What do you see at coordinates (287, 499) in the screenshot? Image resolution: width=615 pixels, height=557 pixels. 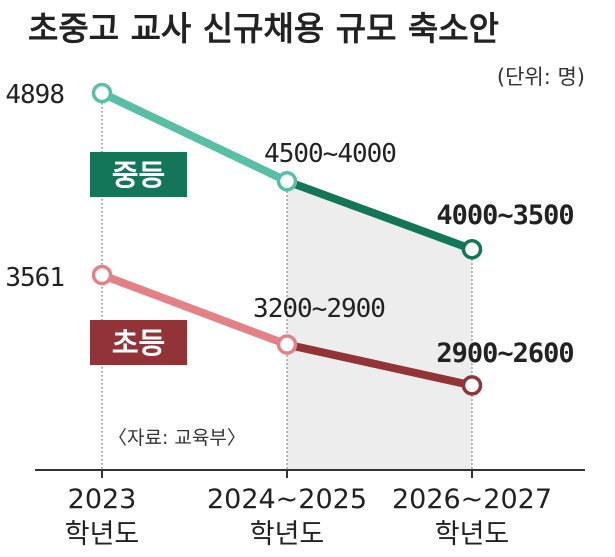 I see `x-tick-label-year: 2024~2025` at bounding box center [287, 499].